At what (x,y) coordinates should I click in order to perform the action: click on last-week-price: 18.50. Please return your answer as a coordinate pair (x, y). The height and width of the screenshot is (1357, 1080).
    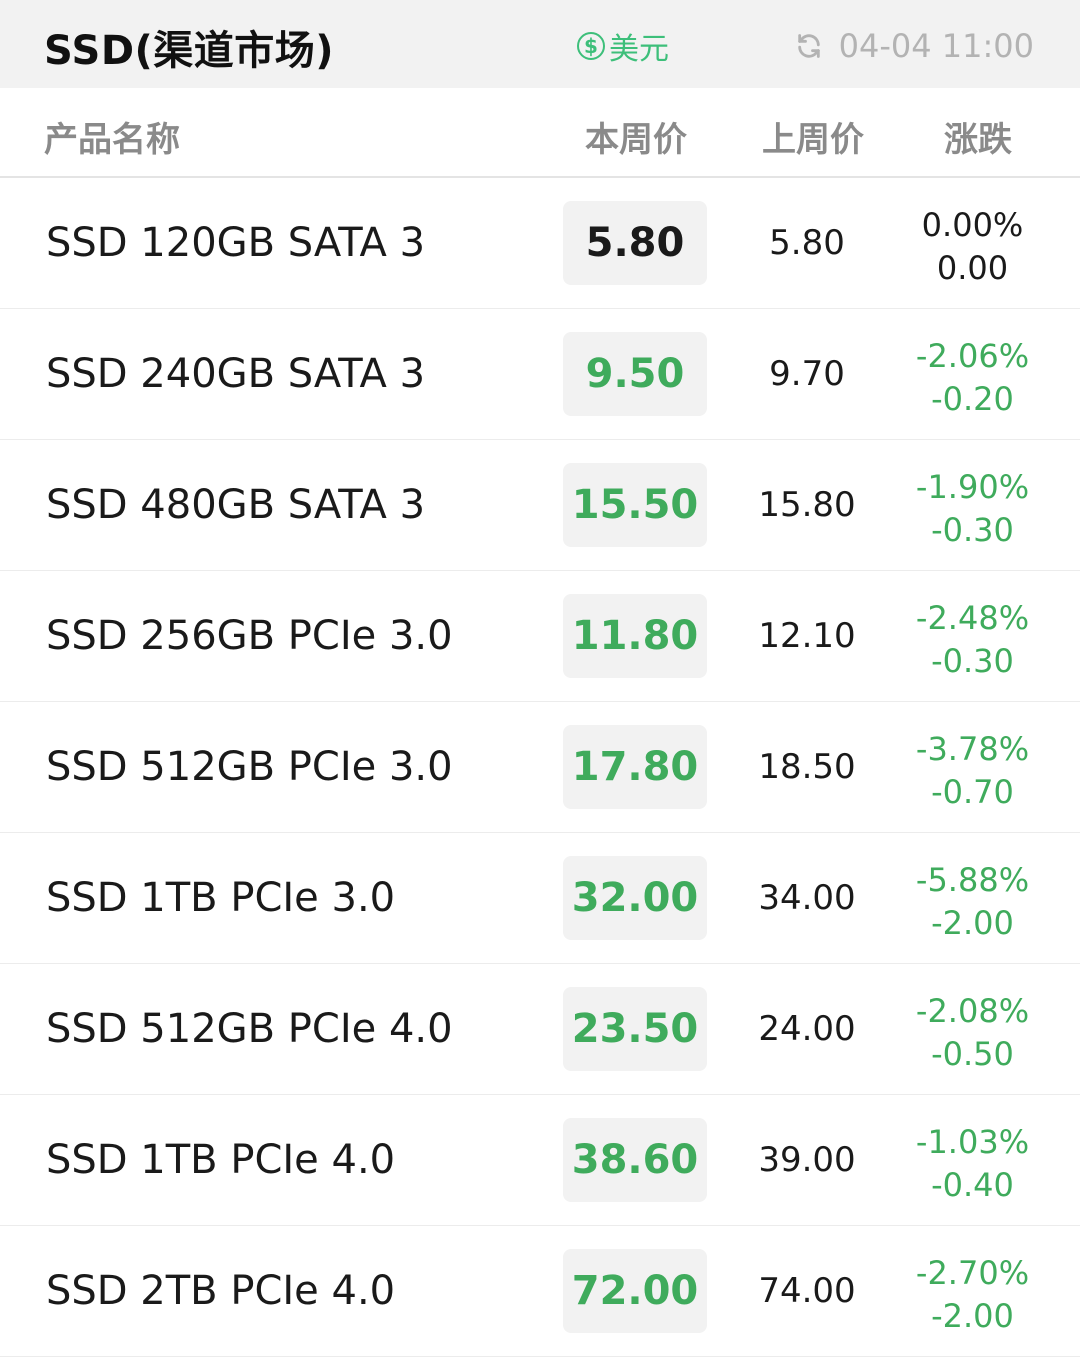
    Looking at the image, I should click on (807, 767).